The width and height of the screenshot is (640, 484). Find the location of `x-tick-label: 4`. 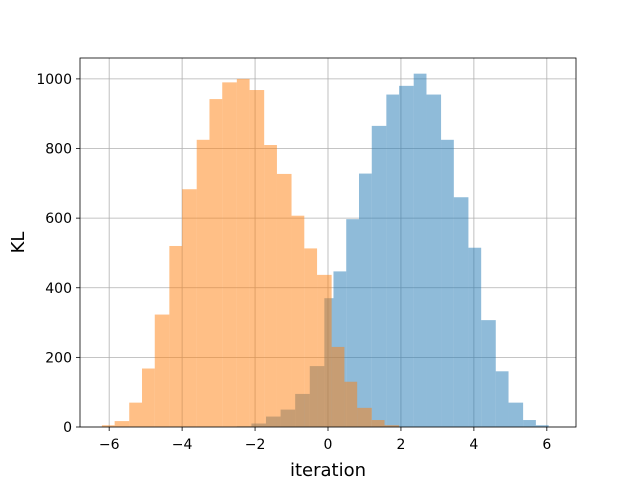

x-tick-label: 4 is located at coordinates (473, 445).